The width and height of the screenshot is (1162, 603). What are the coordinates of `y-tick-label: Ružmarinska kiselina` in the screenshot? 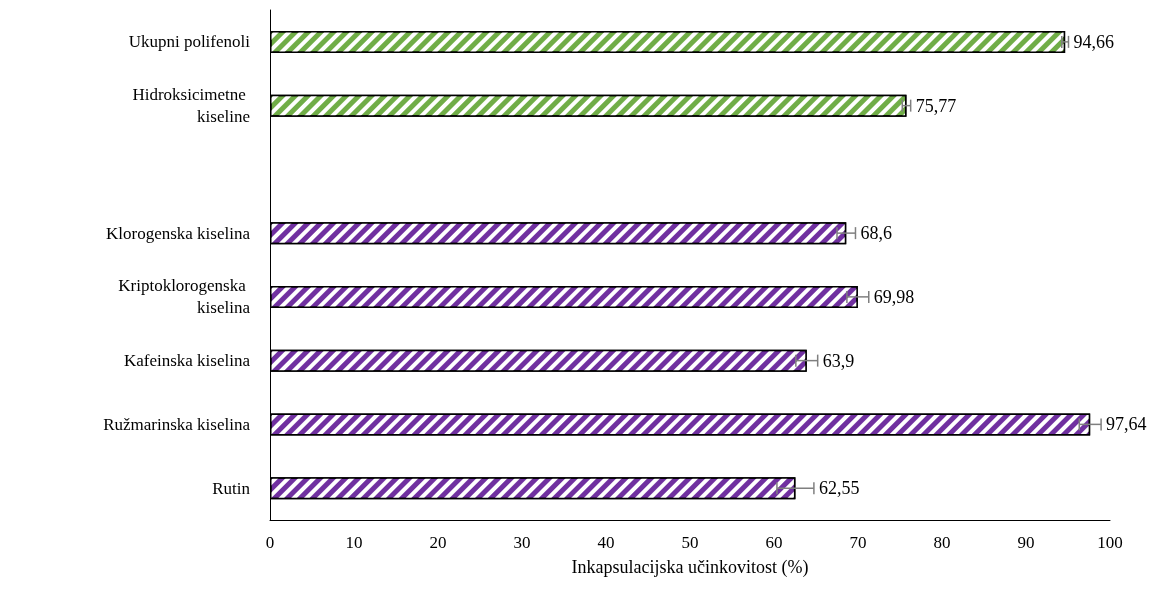 It's located at (177, 424).